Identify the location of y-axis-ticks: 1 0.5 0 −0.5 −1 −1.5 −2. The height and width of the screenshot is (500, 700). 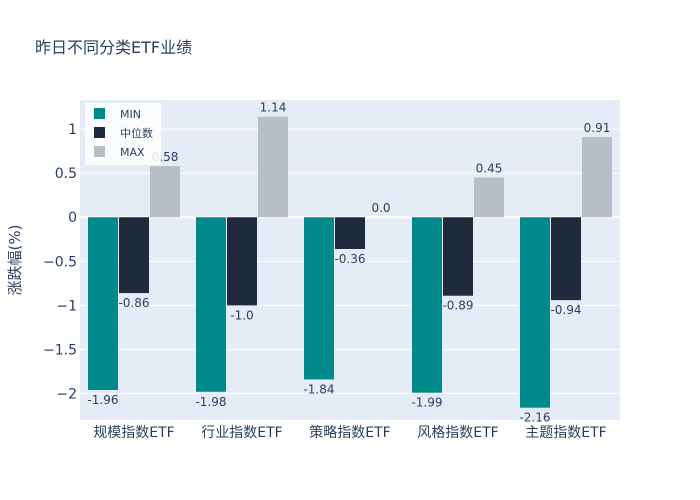
(60, 262).